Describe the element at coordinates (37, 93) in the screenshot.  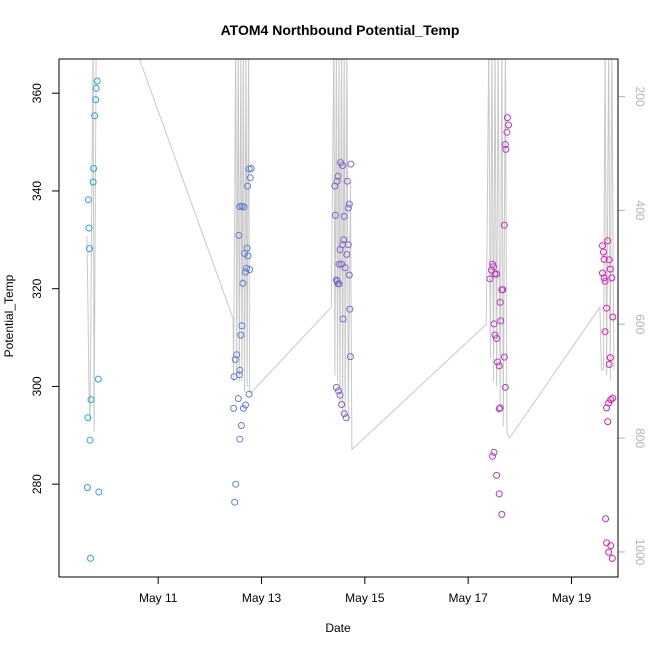
I see `y-tick-label: 360` at that location.